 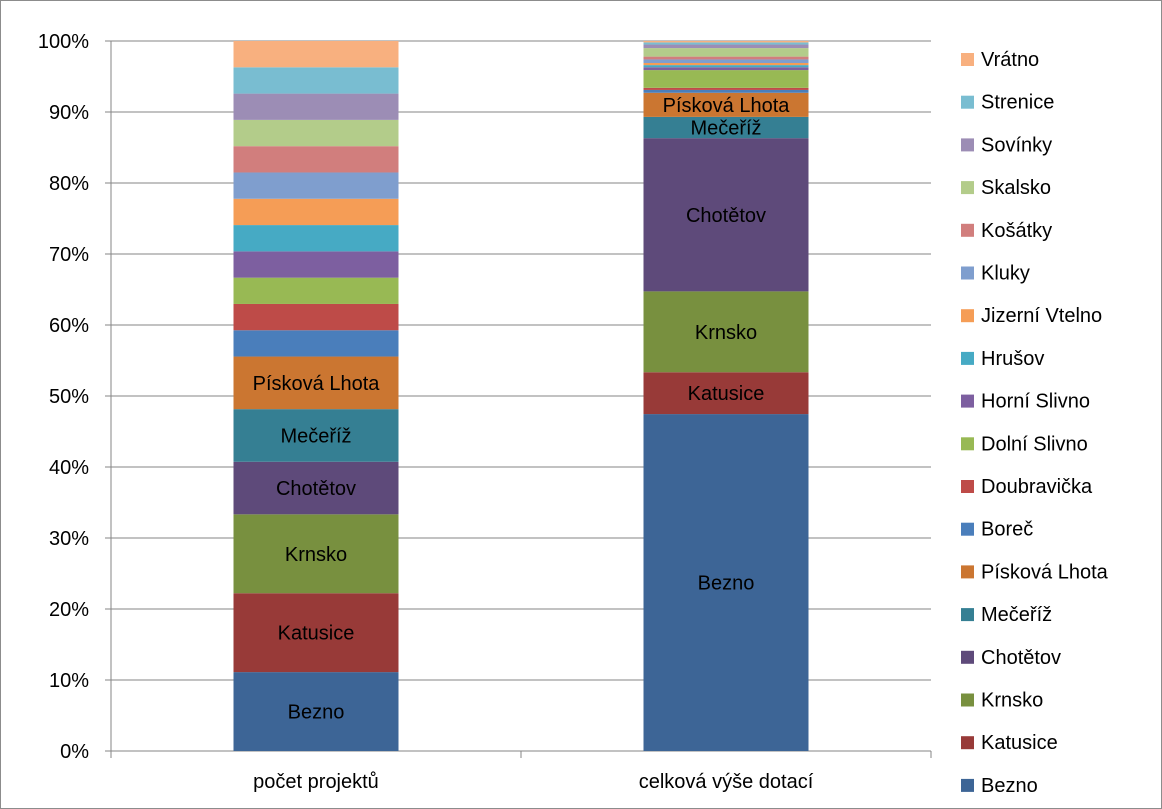 What do you see at coordinates (1012, 701) in the screenshot?
I see `legend-label: Krnsko` at bounding box center [1012, 701].